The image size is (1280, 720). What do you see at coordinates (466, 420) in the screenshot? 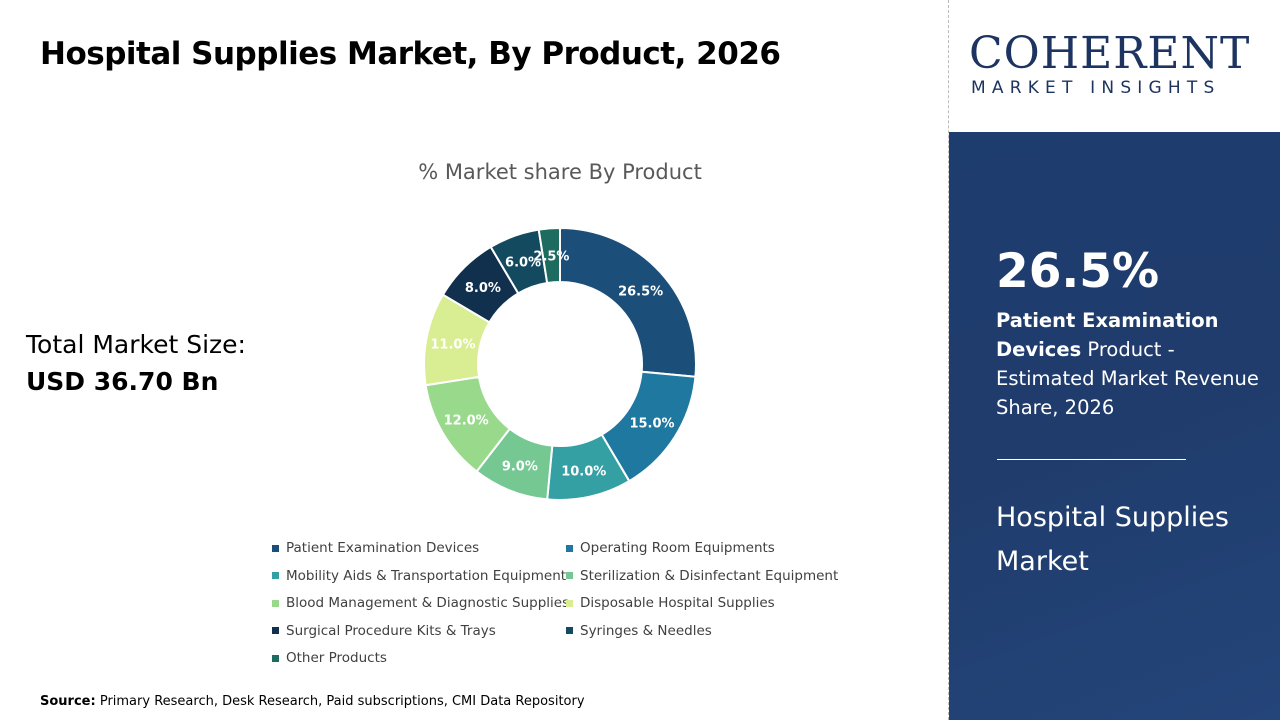
I see `data-label: 12.0%` at bounding box center [466, 420].